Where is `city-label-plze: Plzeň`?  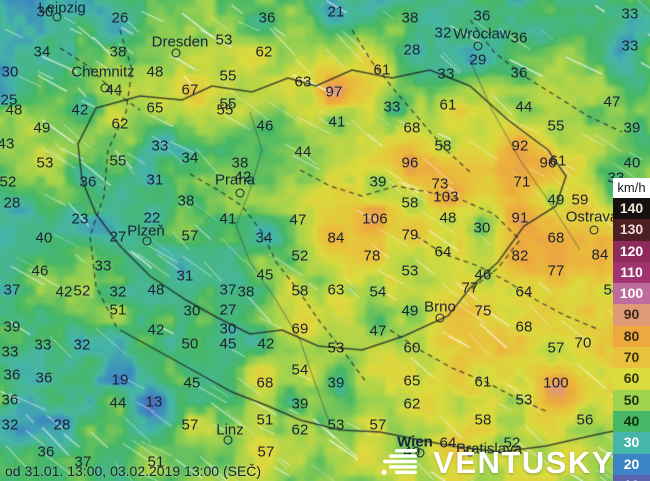
city-label-plze: Plzeň is located at coordinates (146, 231).